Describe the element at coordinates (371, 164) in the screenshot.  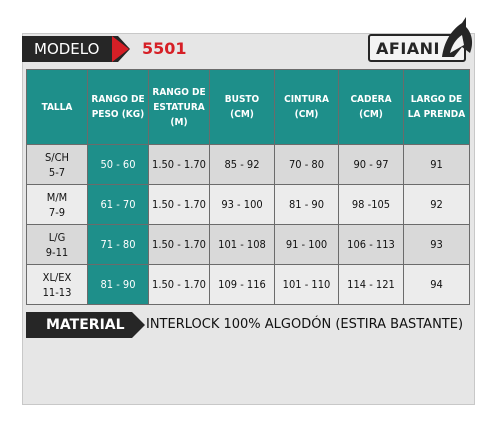
I see `hip-cell: 90 - 97` at that location.